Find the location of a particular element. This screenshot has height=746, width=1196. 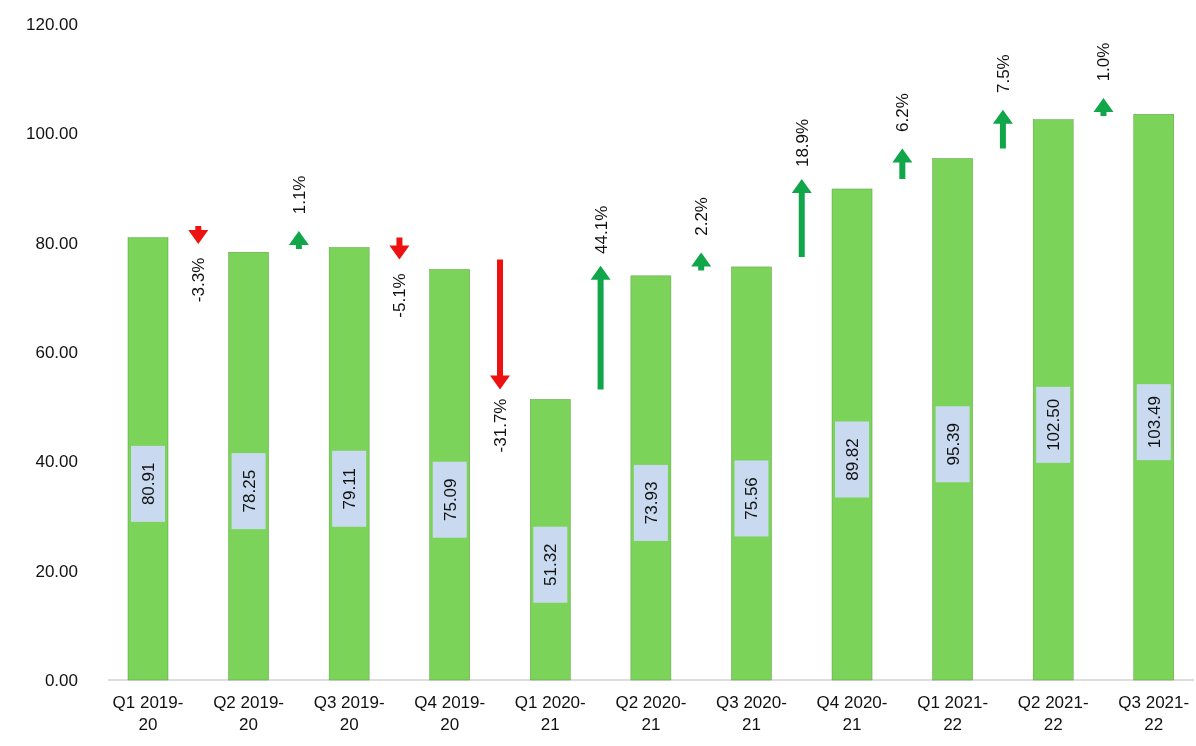

x-tick-label: Q4 2019-20 is located at coordinates (450, 713).